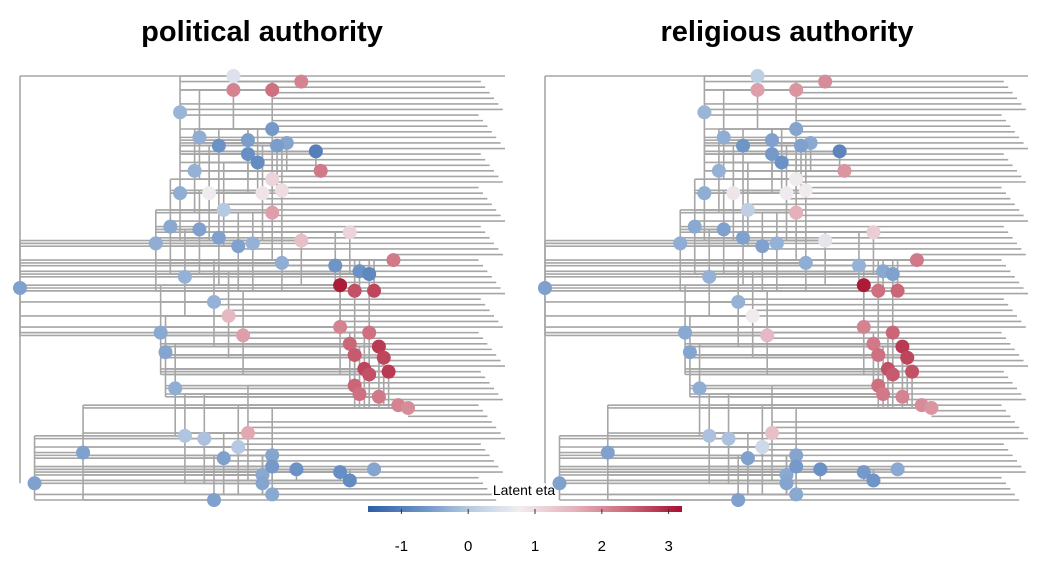 This screenshot has width=1050, height=577. What do you see at coordinates (525, 518) in the screenshot?
I see `color-legend: Latent eta -1 0 1 2 3` at bounding box center [525, 518].